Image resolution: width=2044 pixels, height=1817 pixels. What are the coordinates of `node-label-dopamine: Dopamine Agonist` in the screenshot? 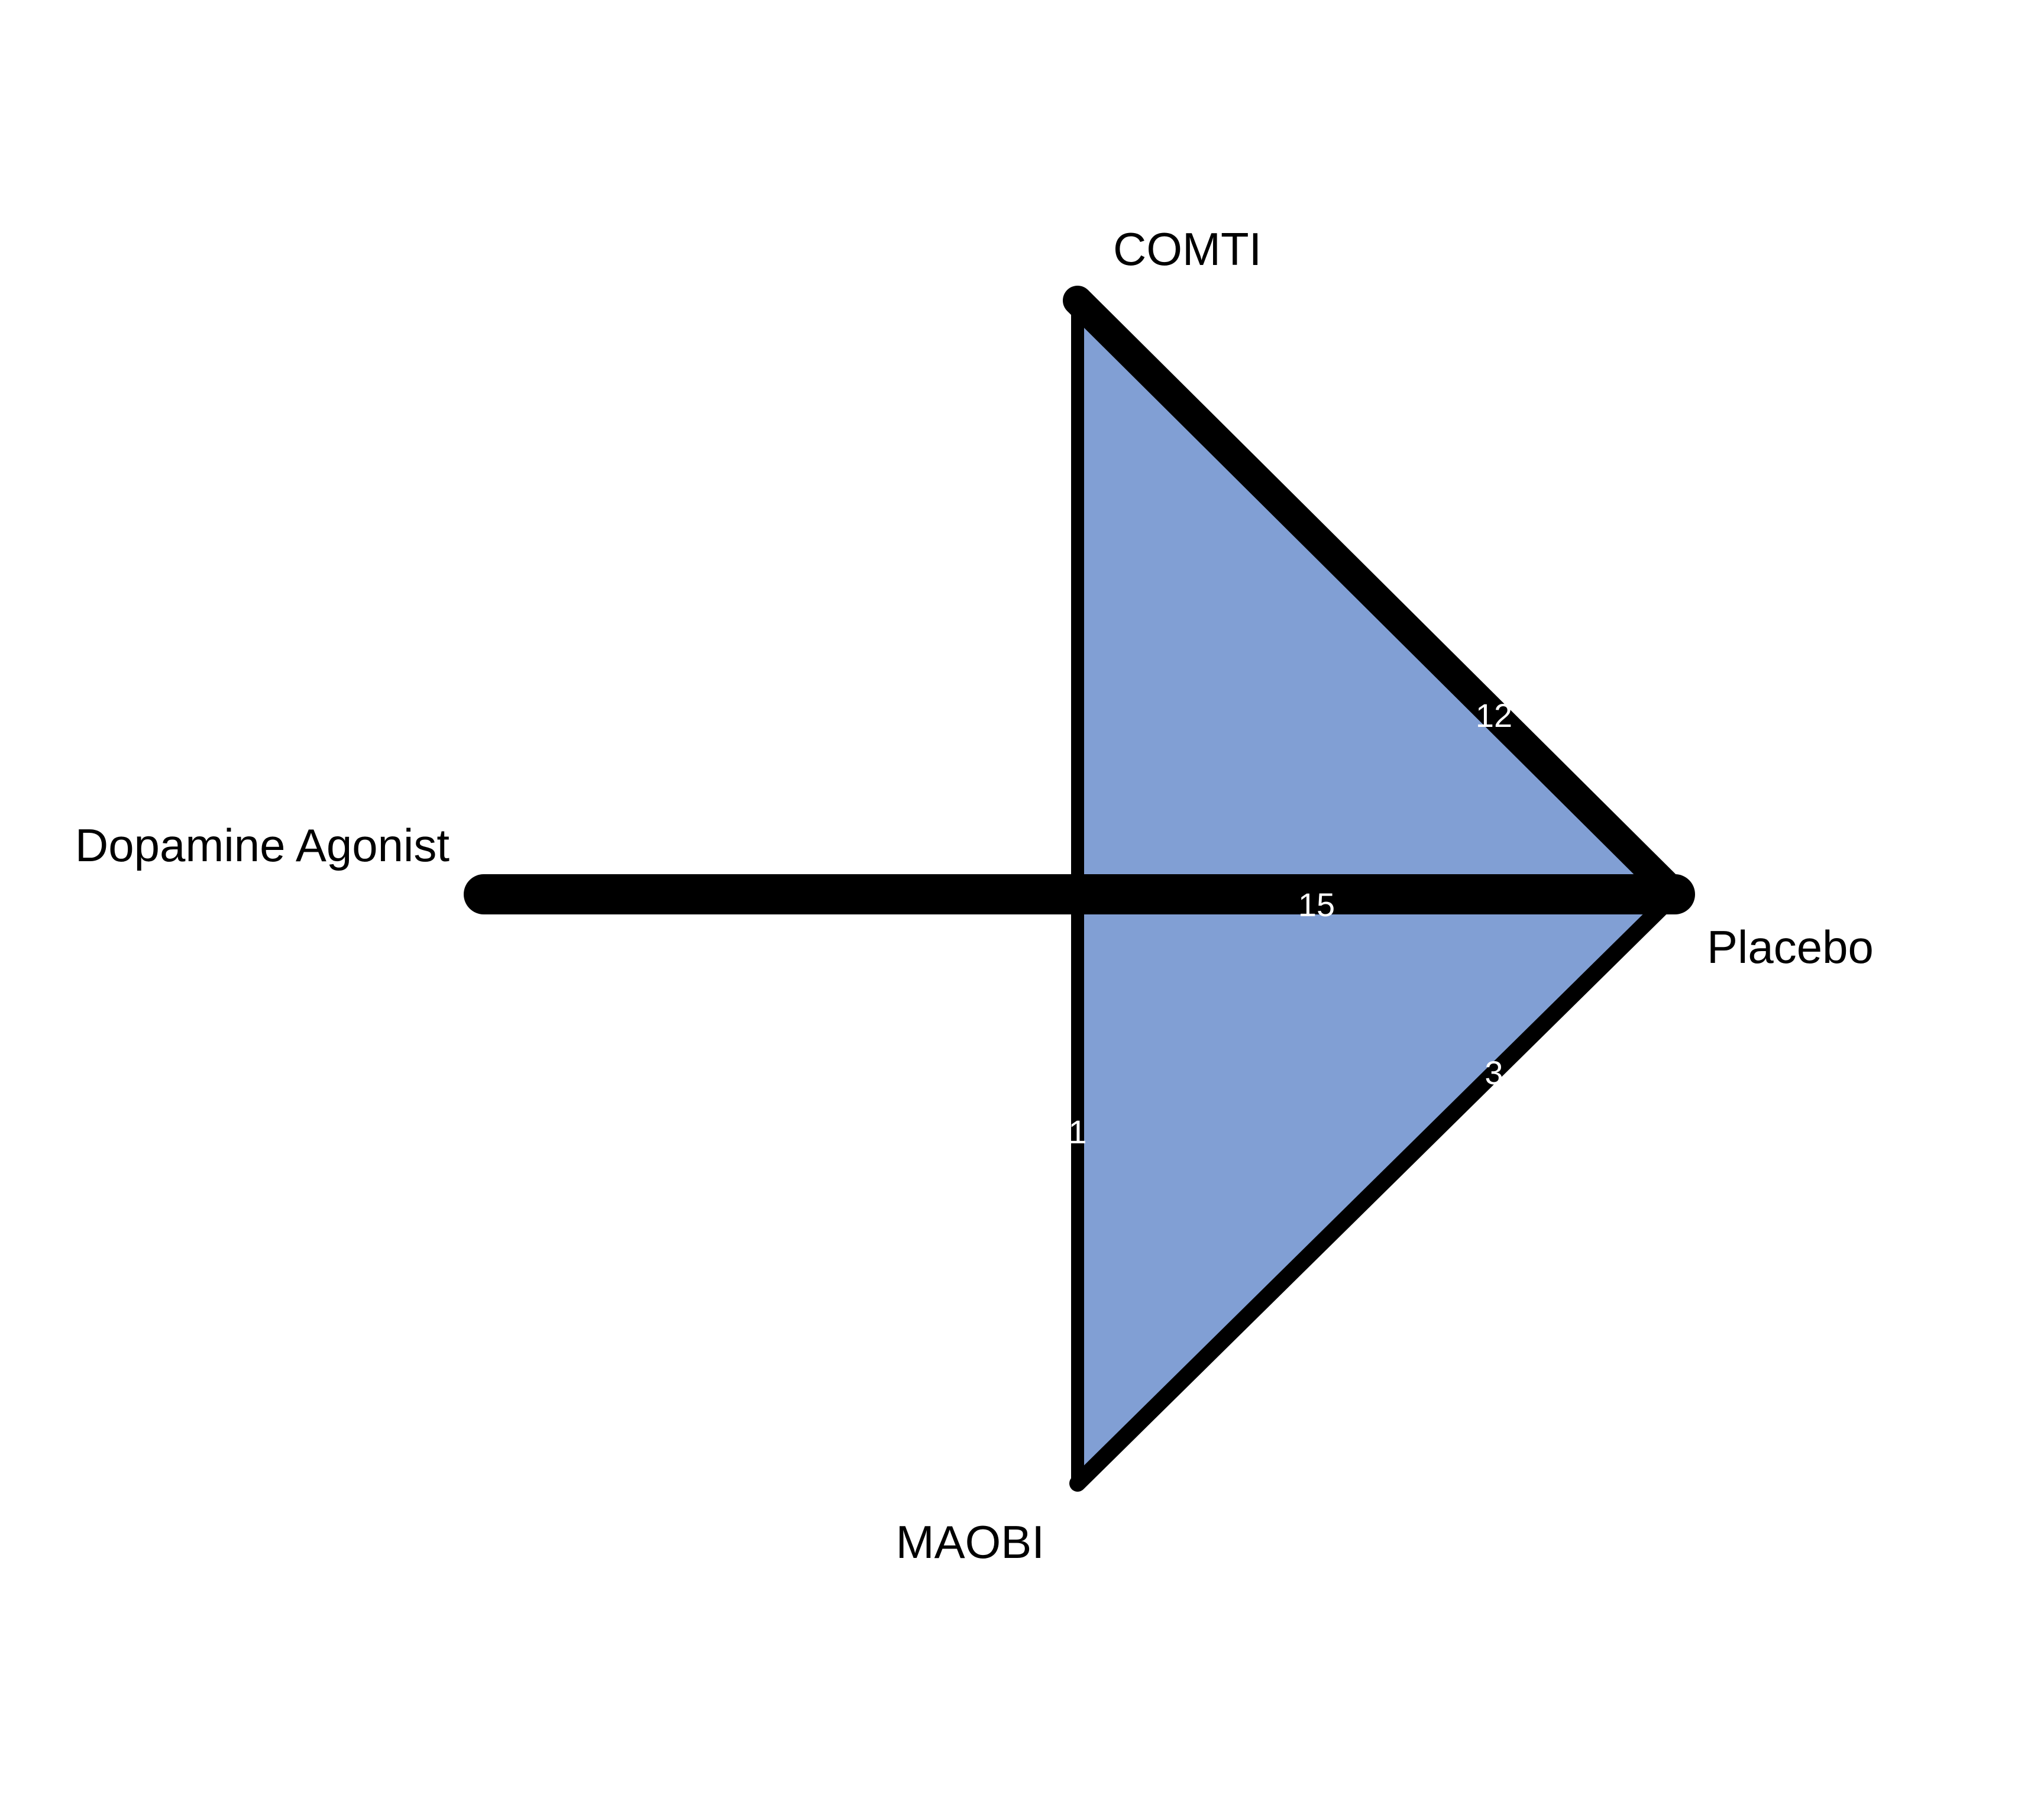 It's located at (262, 845).